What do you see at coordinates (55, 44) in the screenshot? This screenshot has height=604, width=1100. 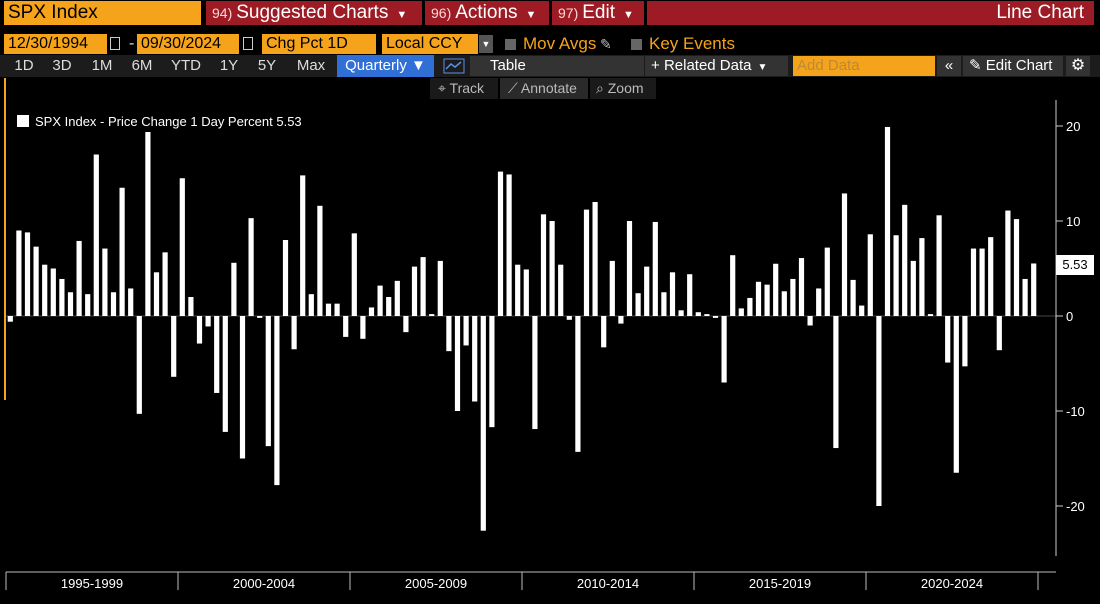 I see `start-date-field: 12/30/1994` at bounding box center [55, 44].